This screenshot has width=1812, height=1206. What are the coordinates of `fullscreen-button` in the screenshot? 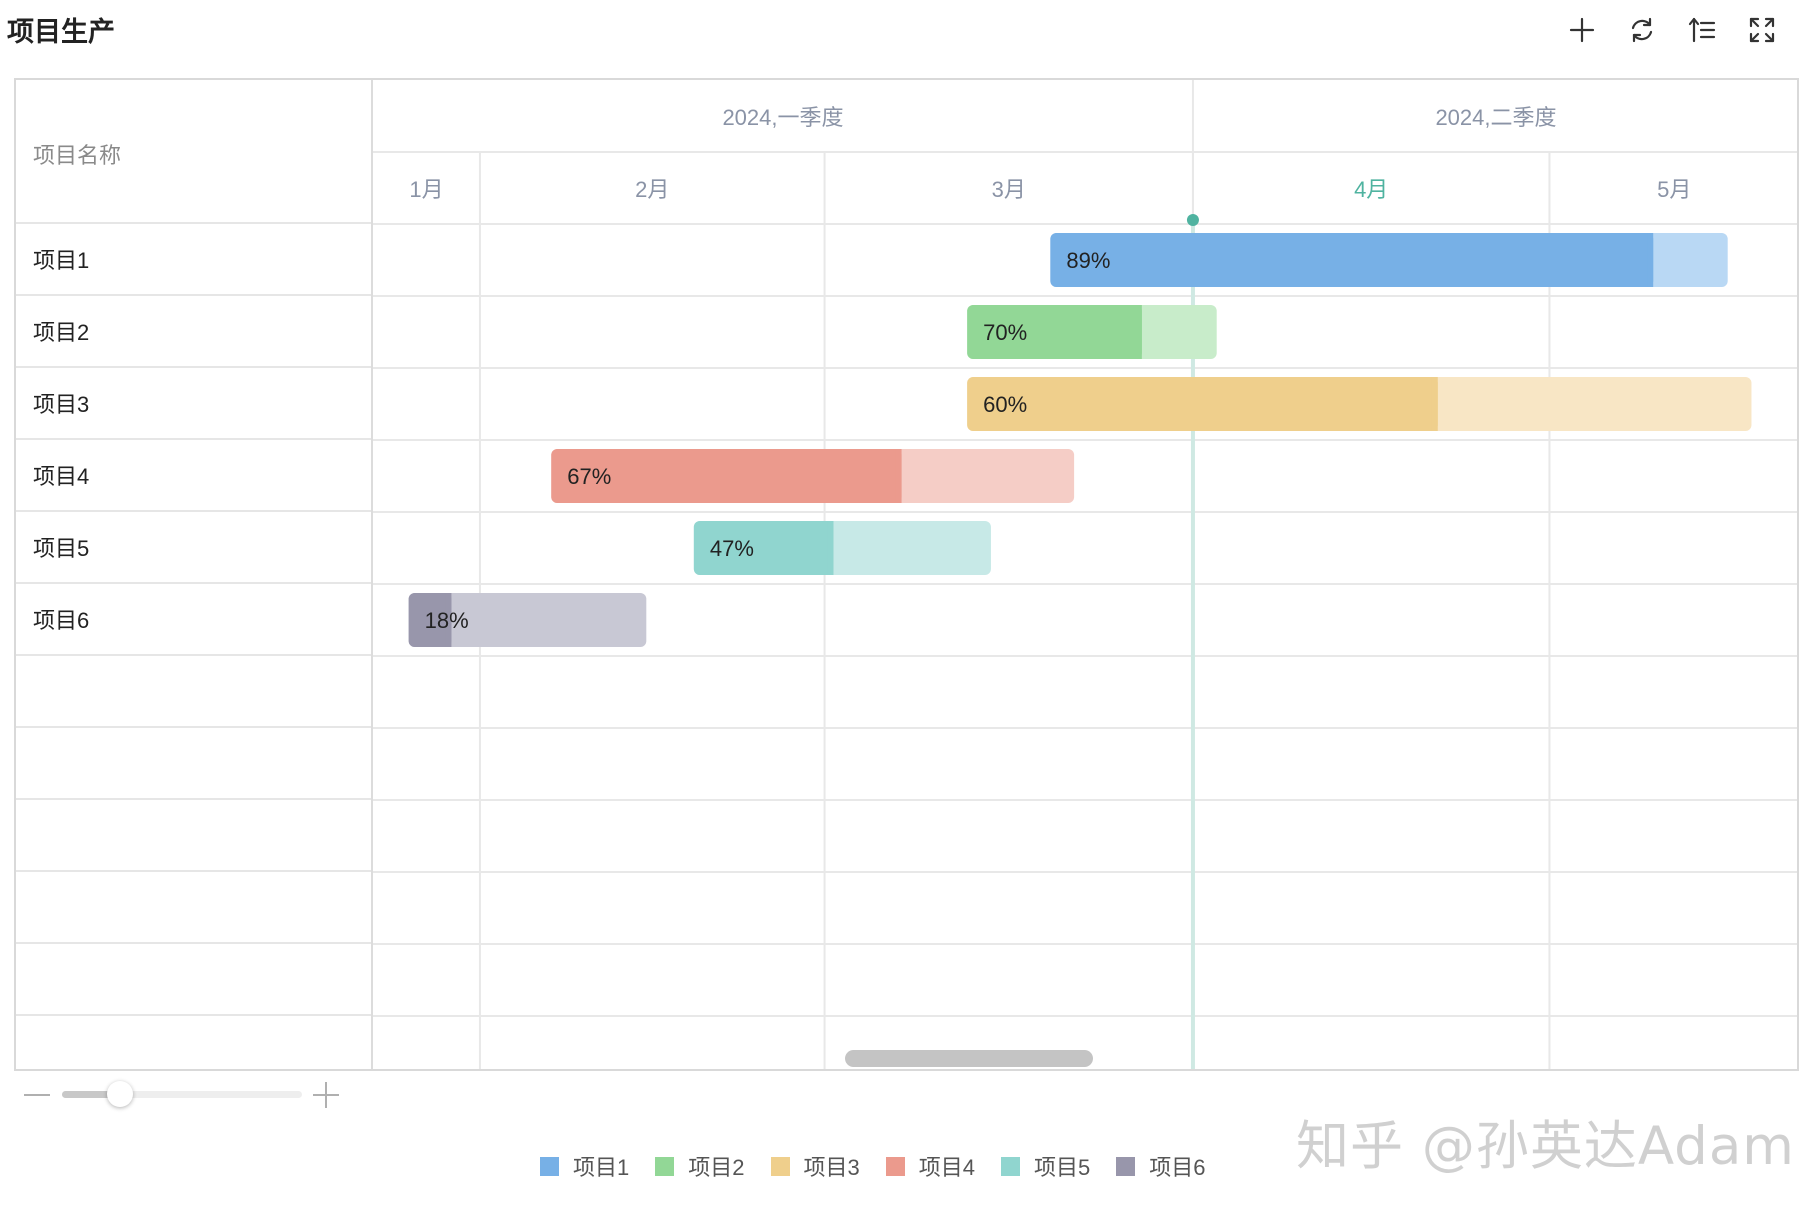 It's located at (1762, 30).